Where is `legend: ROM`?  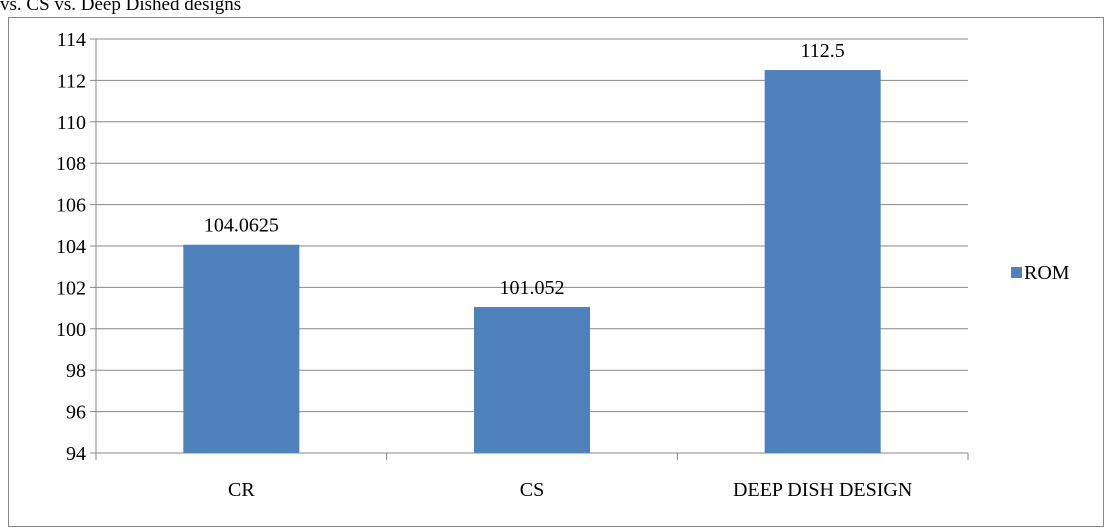 legend: ROM is located at coordinates (1040, 273).